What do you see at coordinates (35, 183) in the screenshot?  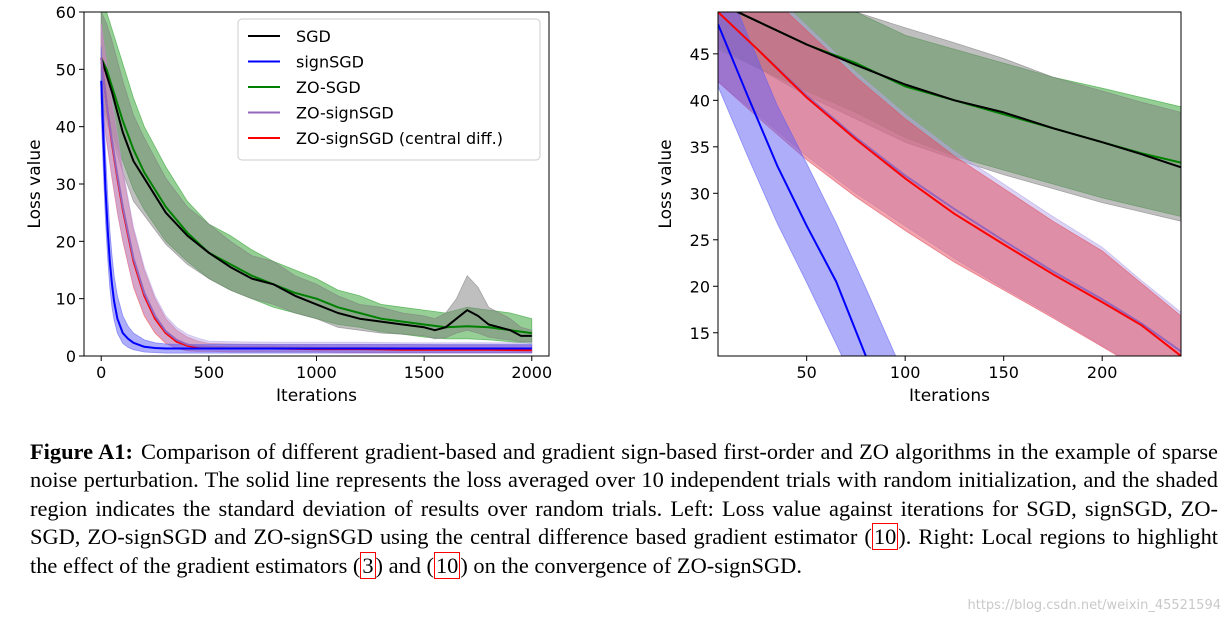 I see `left-yaxis-label: Loss value` at bounding box center [35, 183].